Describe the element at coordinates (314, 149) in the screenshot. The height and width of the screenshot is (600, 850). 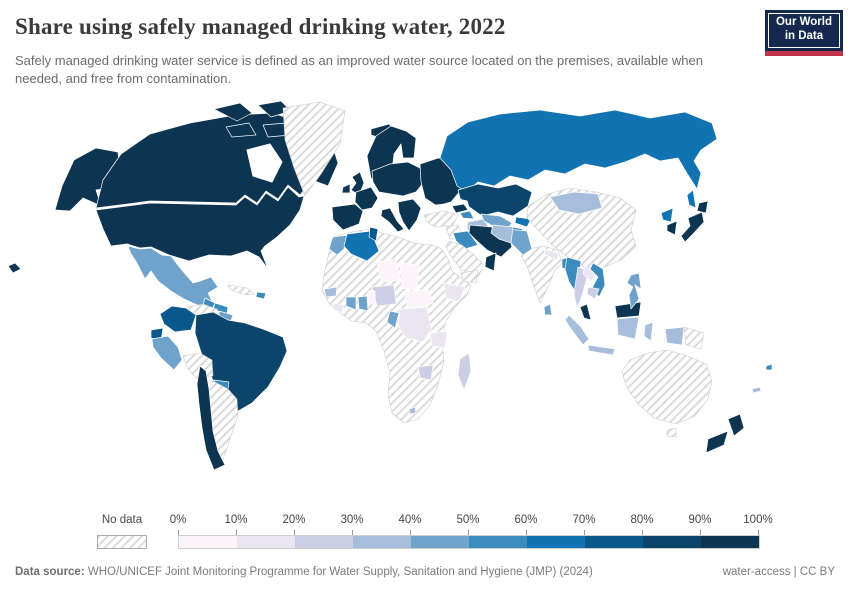
I see `country-greenland` at that location.